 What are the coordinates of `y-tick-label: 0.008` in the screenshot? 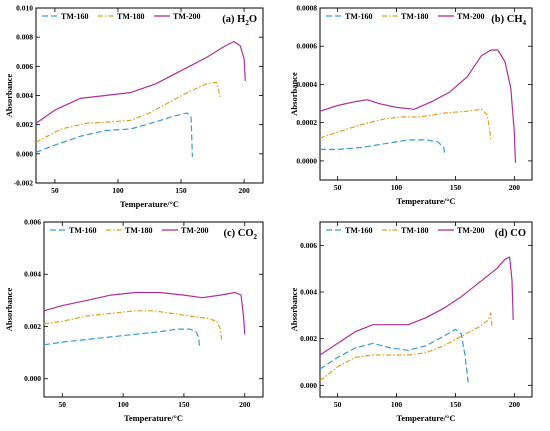 It's located at (24, 37).